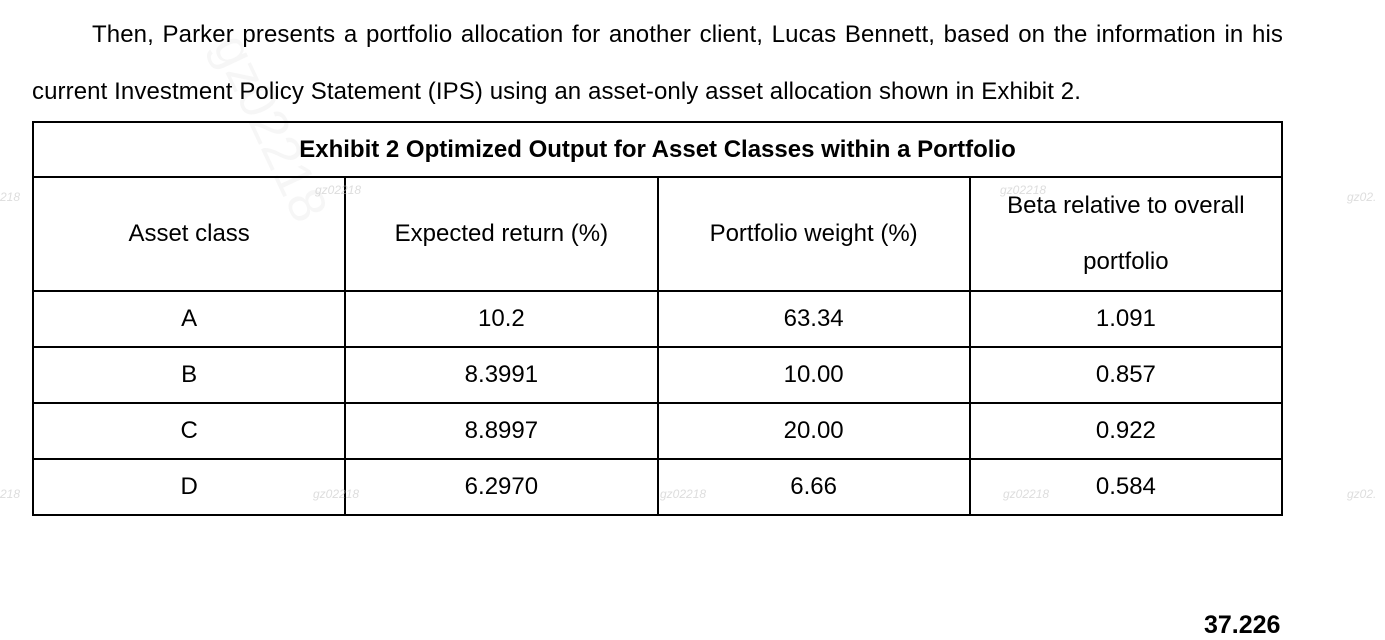 The width and height of the screenshot is (1385, 640). What do you see at coordinates (1126, 375) in the screenshot?
I see `cell-beta: 0.857` at bounding box center [1126, 375].